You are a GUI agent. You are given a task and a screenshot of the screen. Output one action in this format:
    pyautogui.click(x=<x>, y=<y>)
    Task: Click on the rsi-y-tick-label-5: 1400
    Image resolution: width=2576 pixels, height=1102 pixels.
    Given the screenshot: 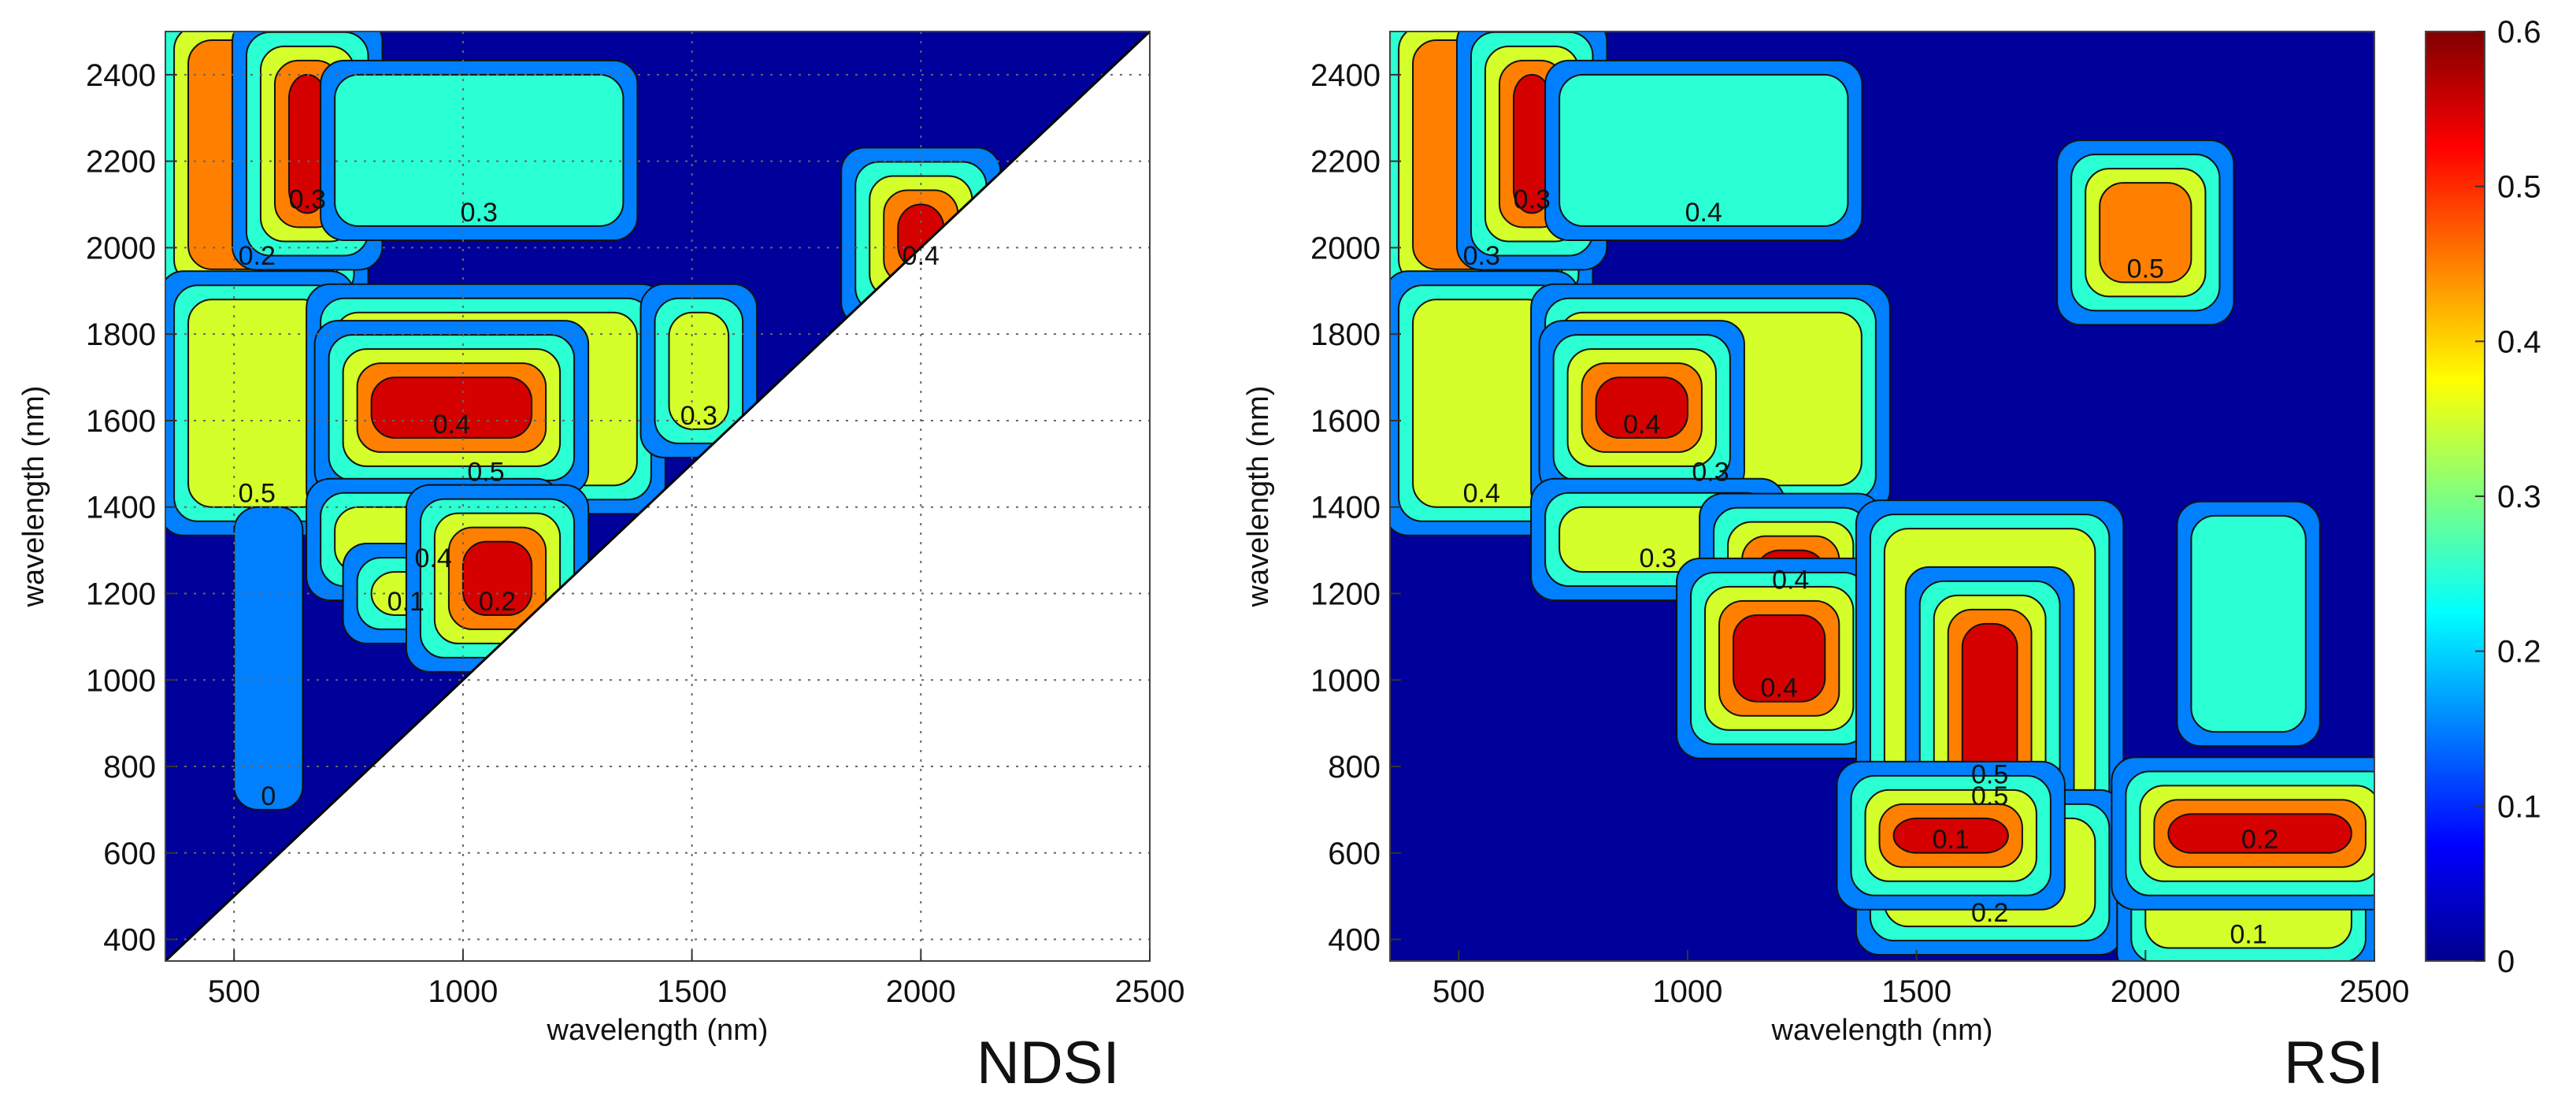 What is the action you would take?
    pyautogui.click(x=1345, y=508)
    